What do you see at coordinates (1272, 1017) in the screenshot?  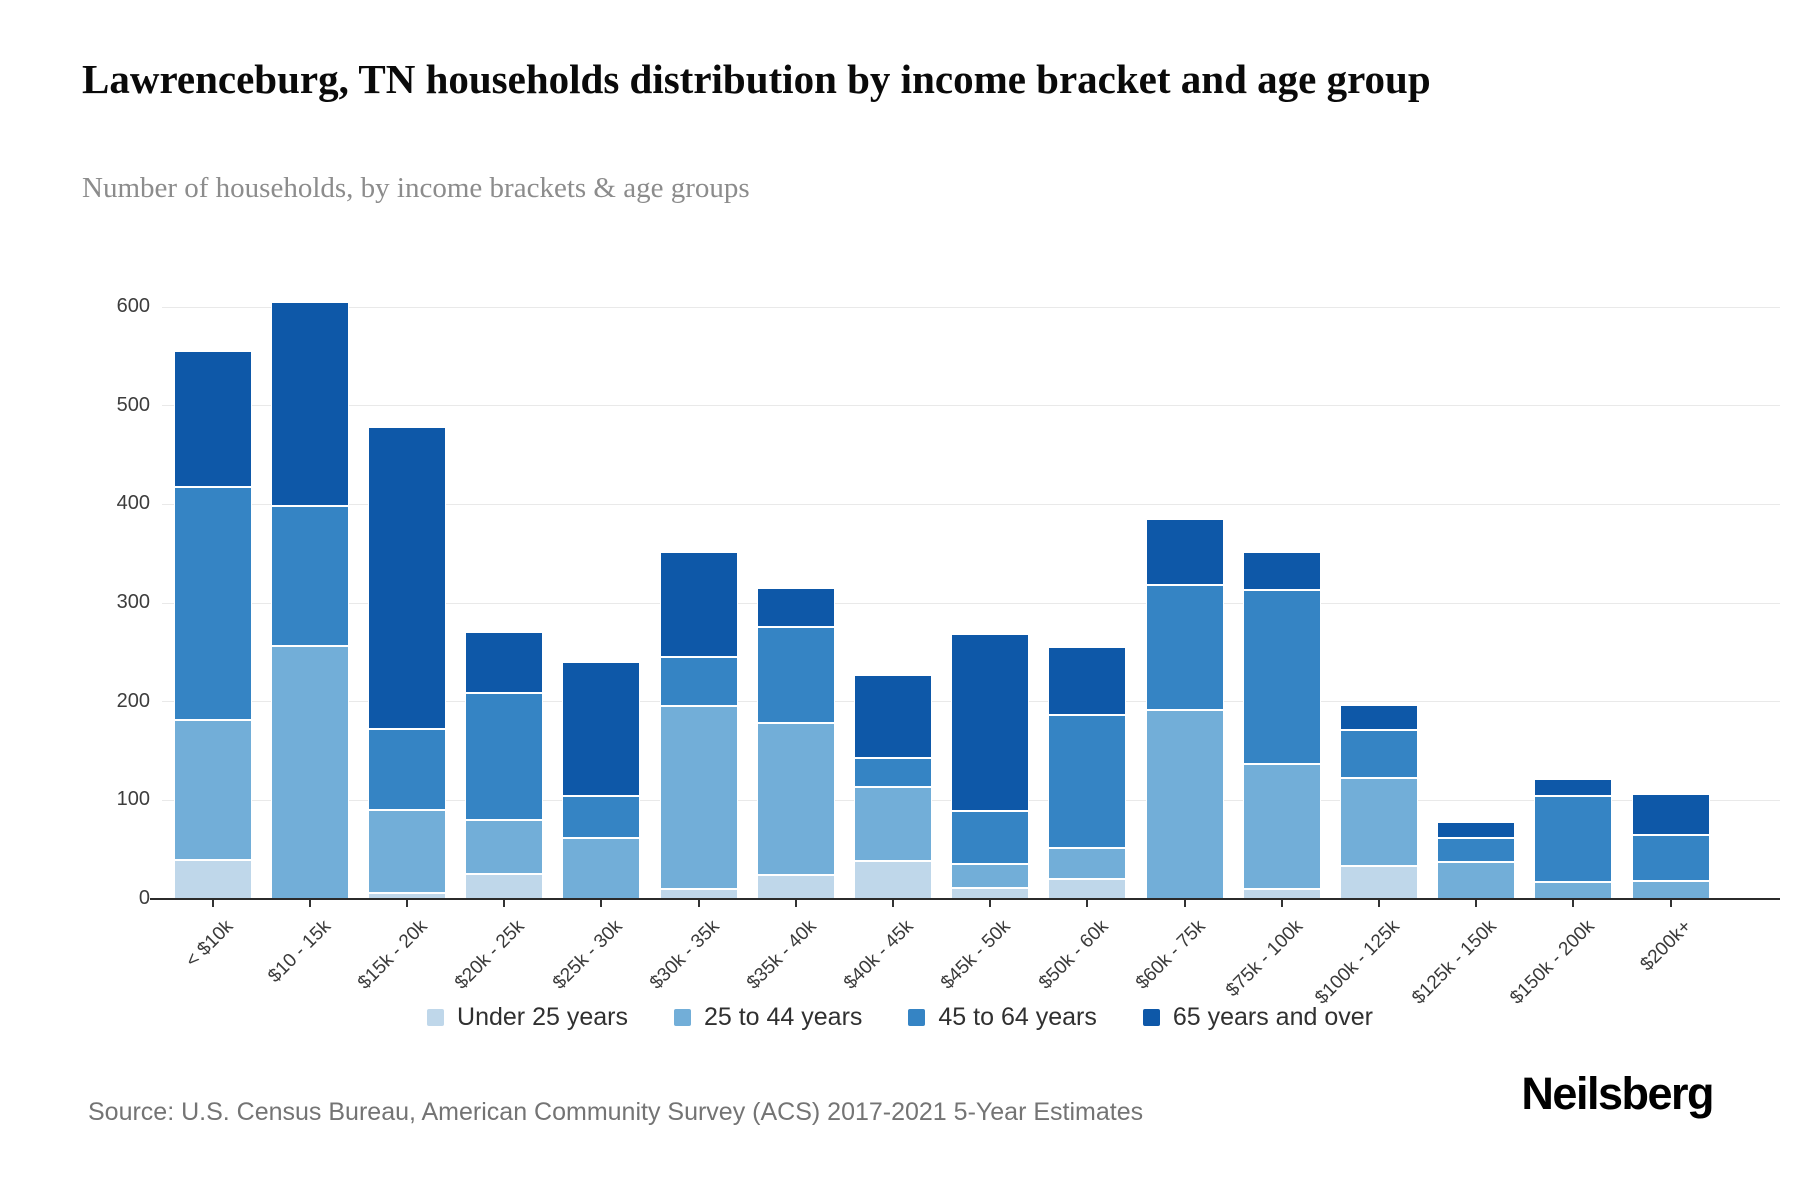 I see `legend-label: 65 years and over` at bounding box center [1272, 1017].